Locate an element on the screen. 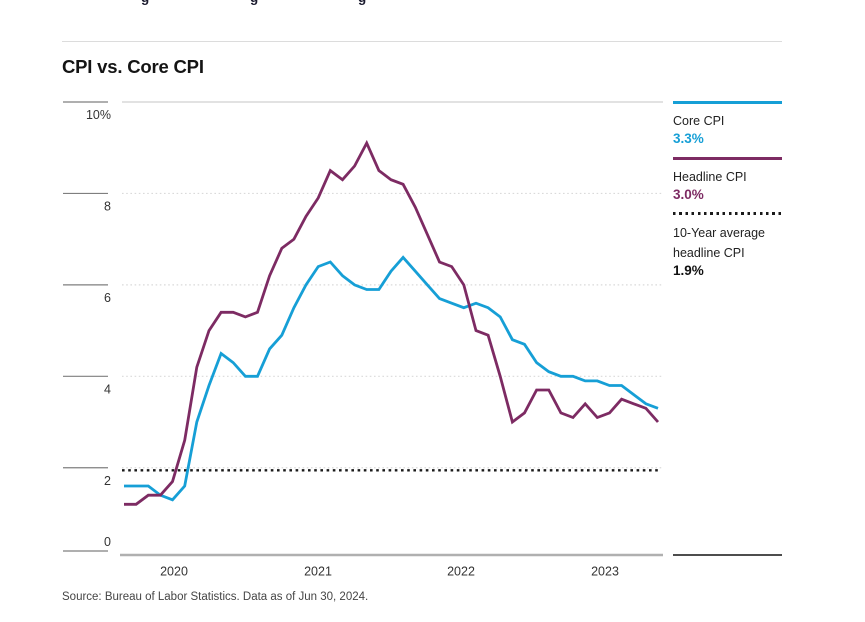 This screenshot has height=622, width=865. chart-title: CPI vs. Core CPI is located at coordinates (133, 66).